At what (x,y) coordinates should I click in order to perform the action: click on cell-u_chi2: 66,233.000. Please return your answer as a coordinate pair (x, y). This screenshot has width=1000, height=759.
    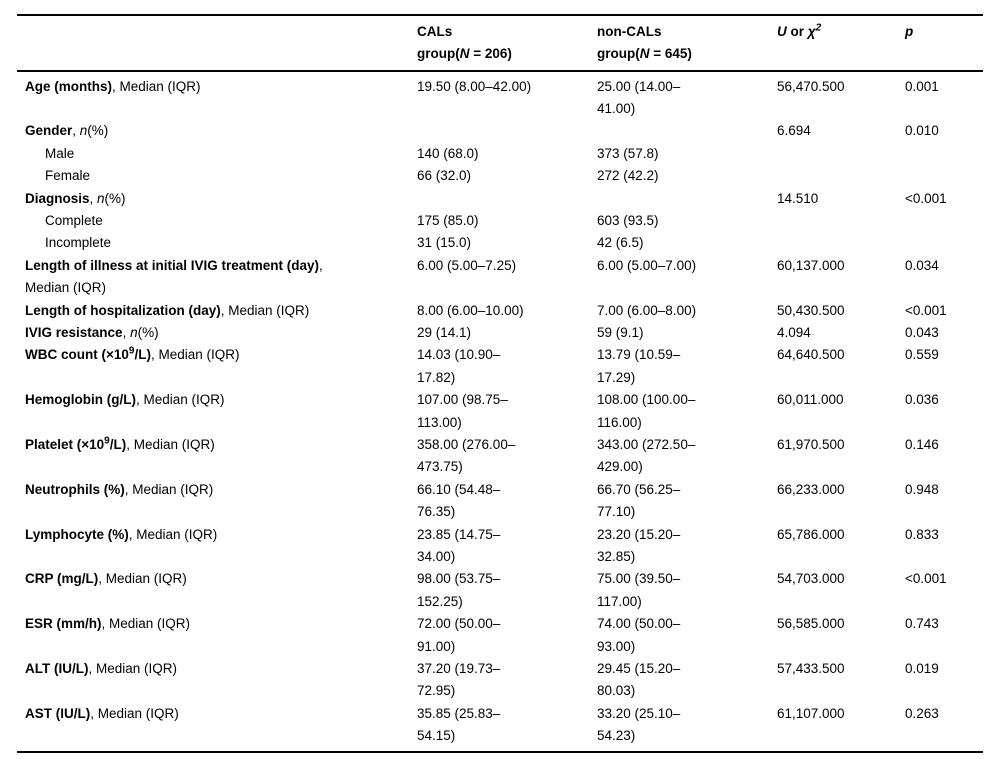
    Looking at the image, I should click on (811, 489).